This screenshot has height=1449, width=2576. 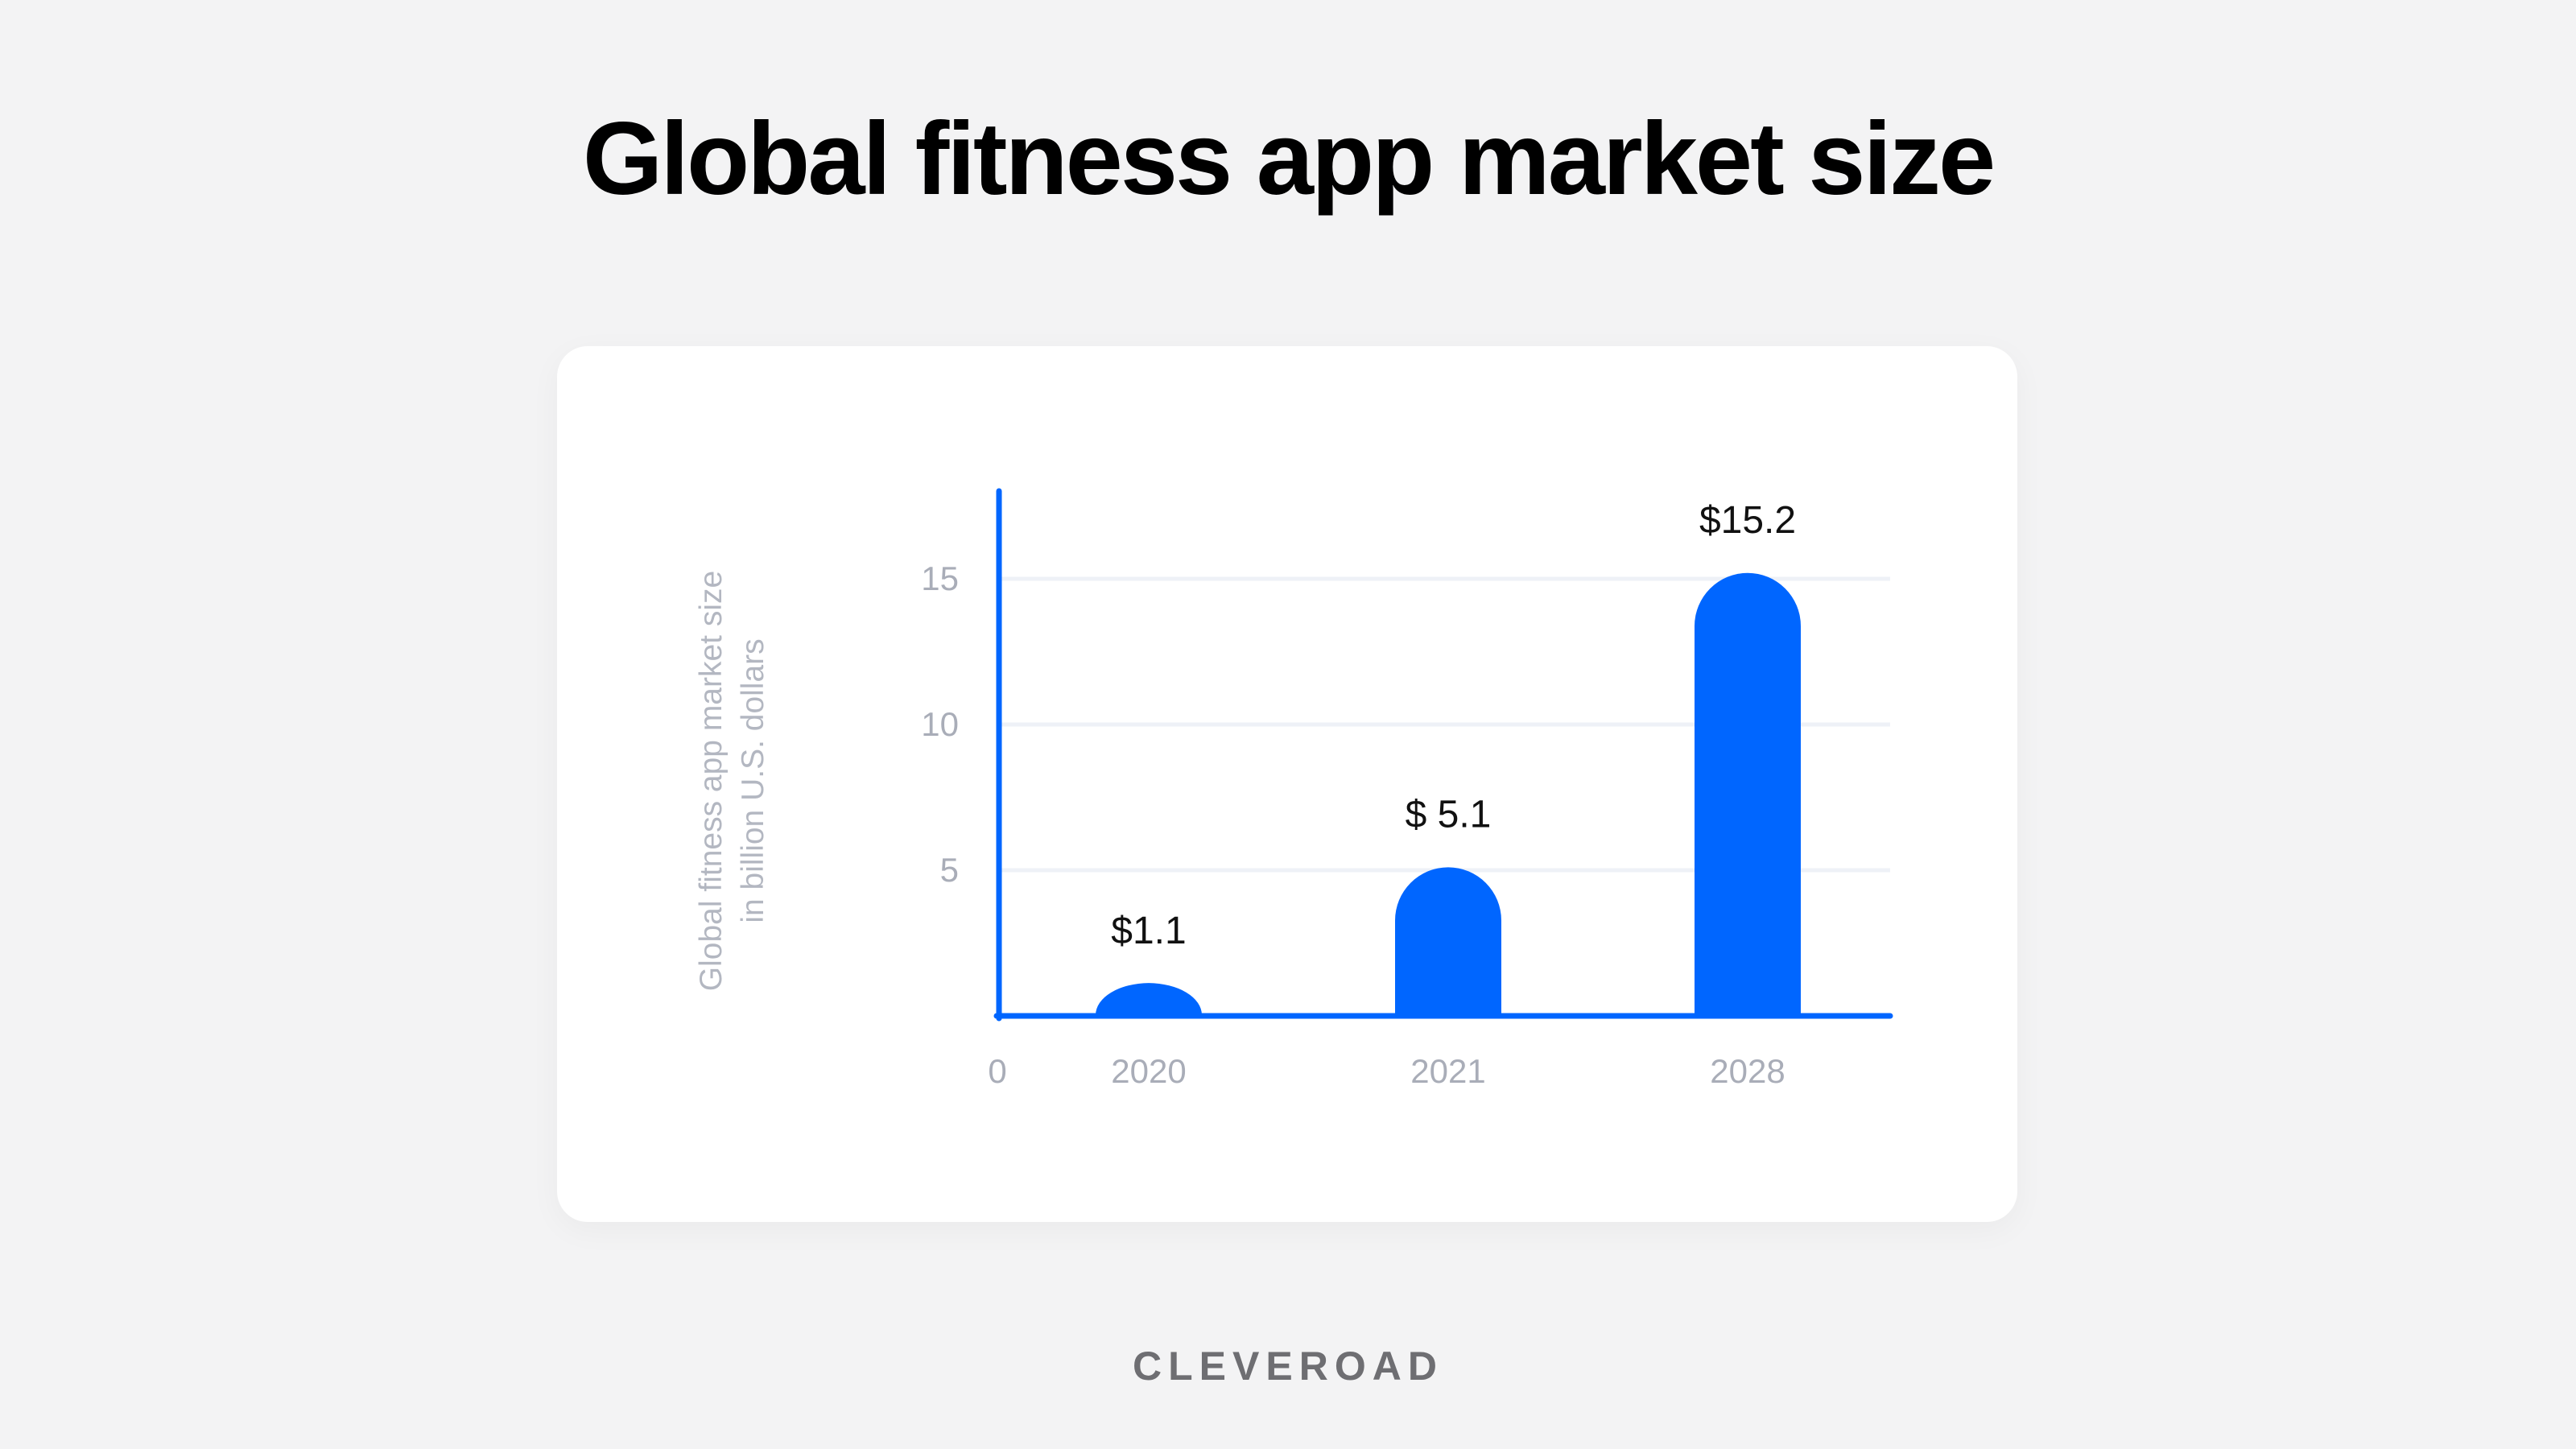 I want to click on bar-2028, so click(x=1748, y=794).